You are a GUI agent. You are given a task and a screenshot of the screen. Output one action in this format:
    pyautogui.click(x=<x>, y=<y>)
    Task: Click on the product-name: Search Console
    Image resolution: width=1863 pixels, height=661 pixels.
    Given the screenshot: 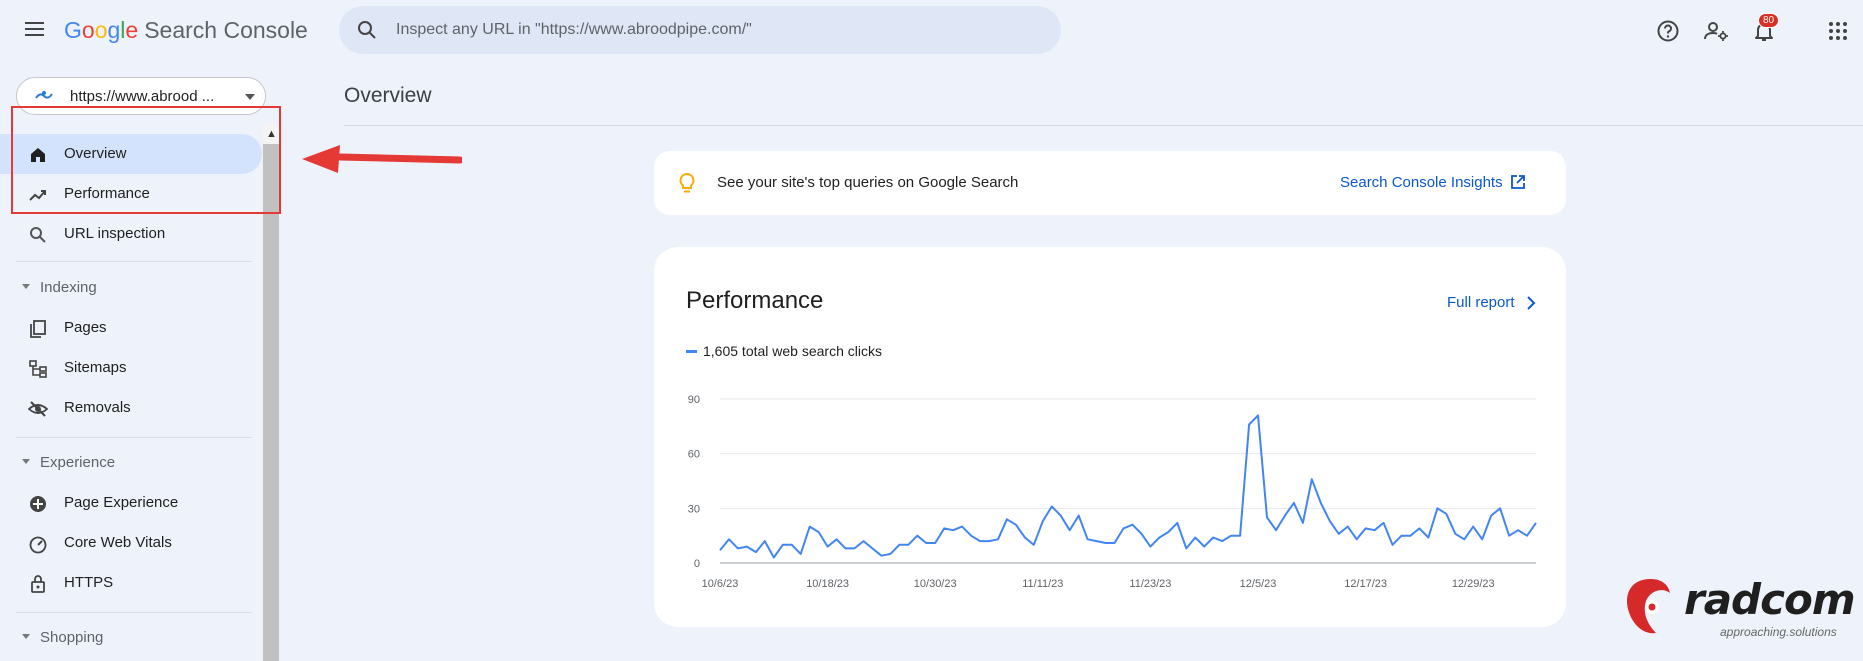 What is the action you would take?
    pyautogui.click(x=226, y=30)
    